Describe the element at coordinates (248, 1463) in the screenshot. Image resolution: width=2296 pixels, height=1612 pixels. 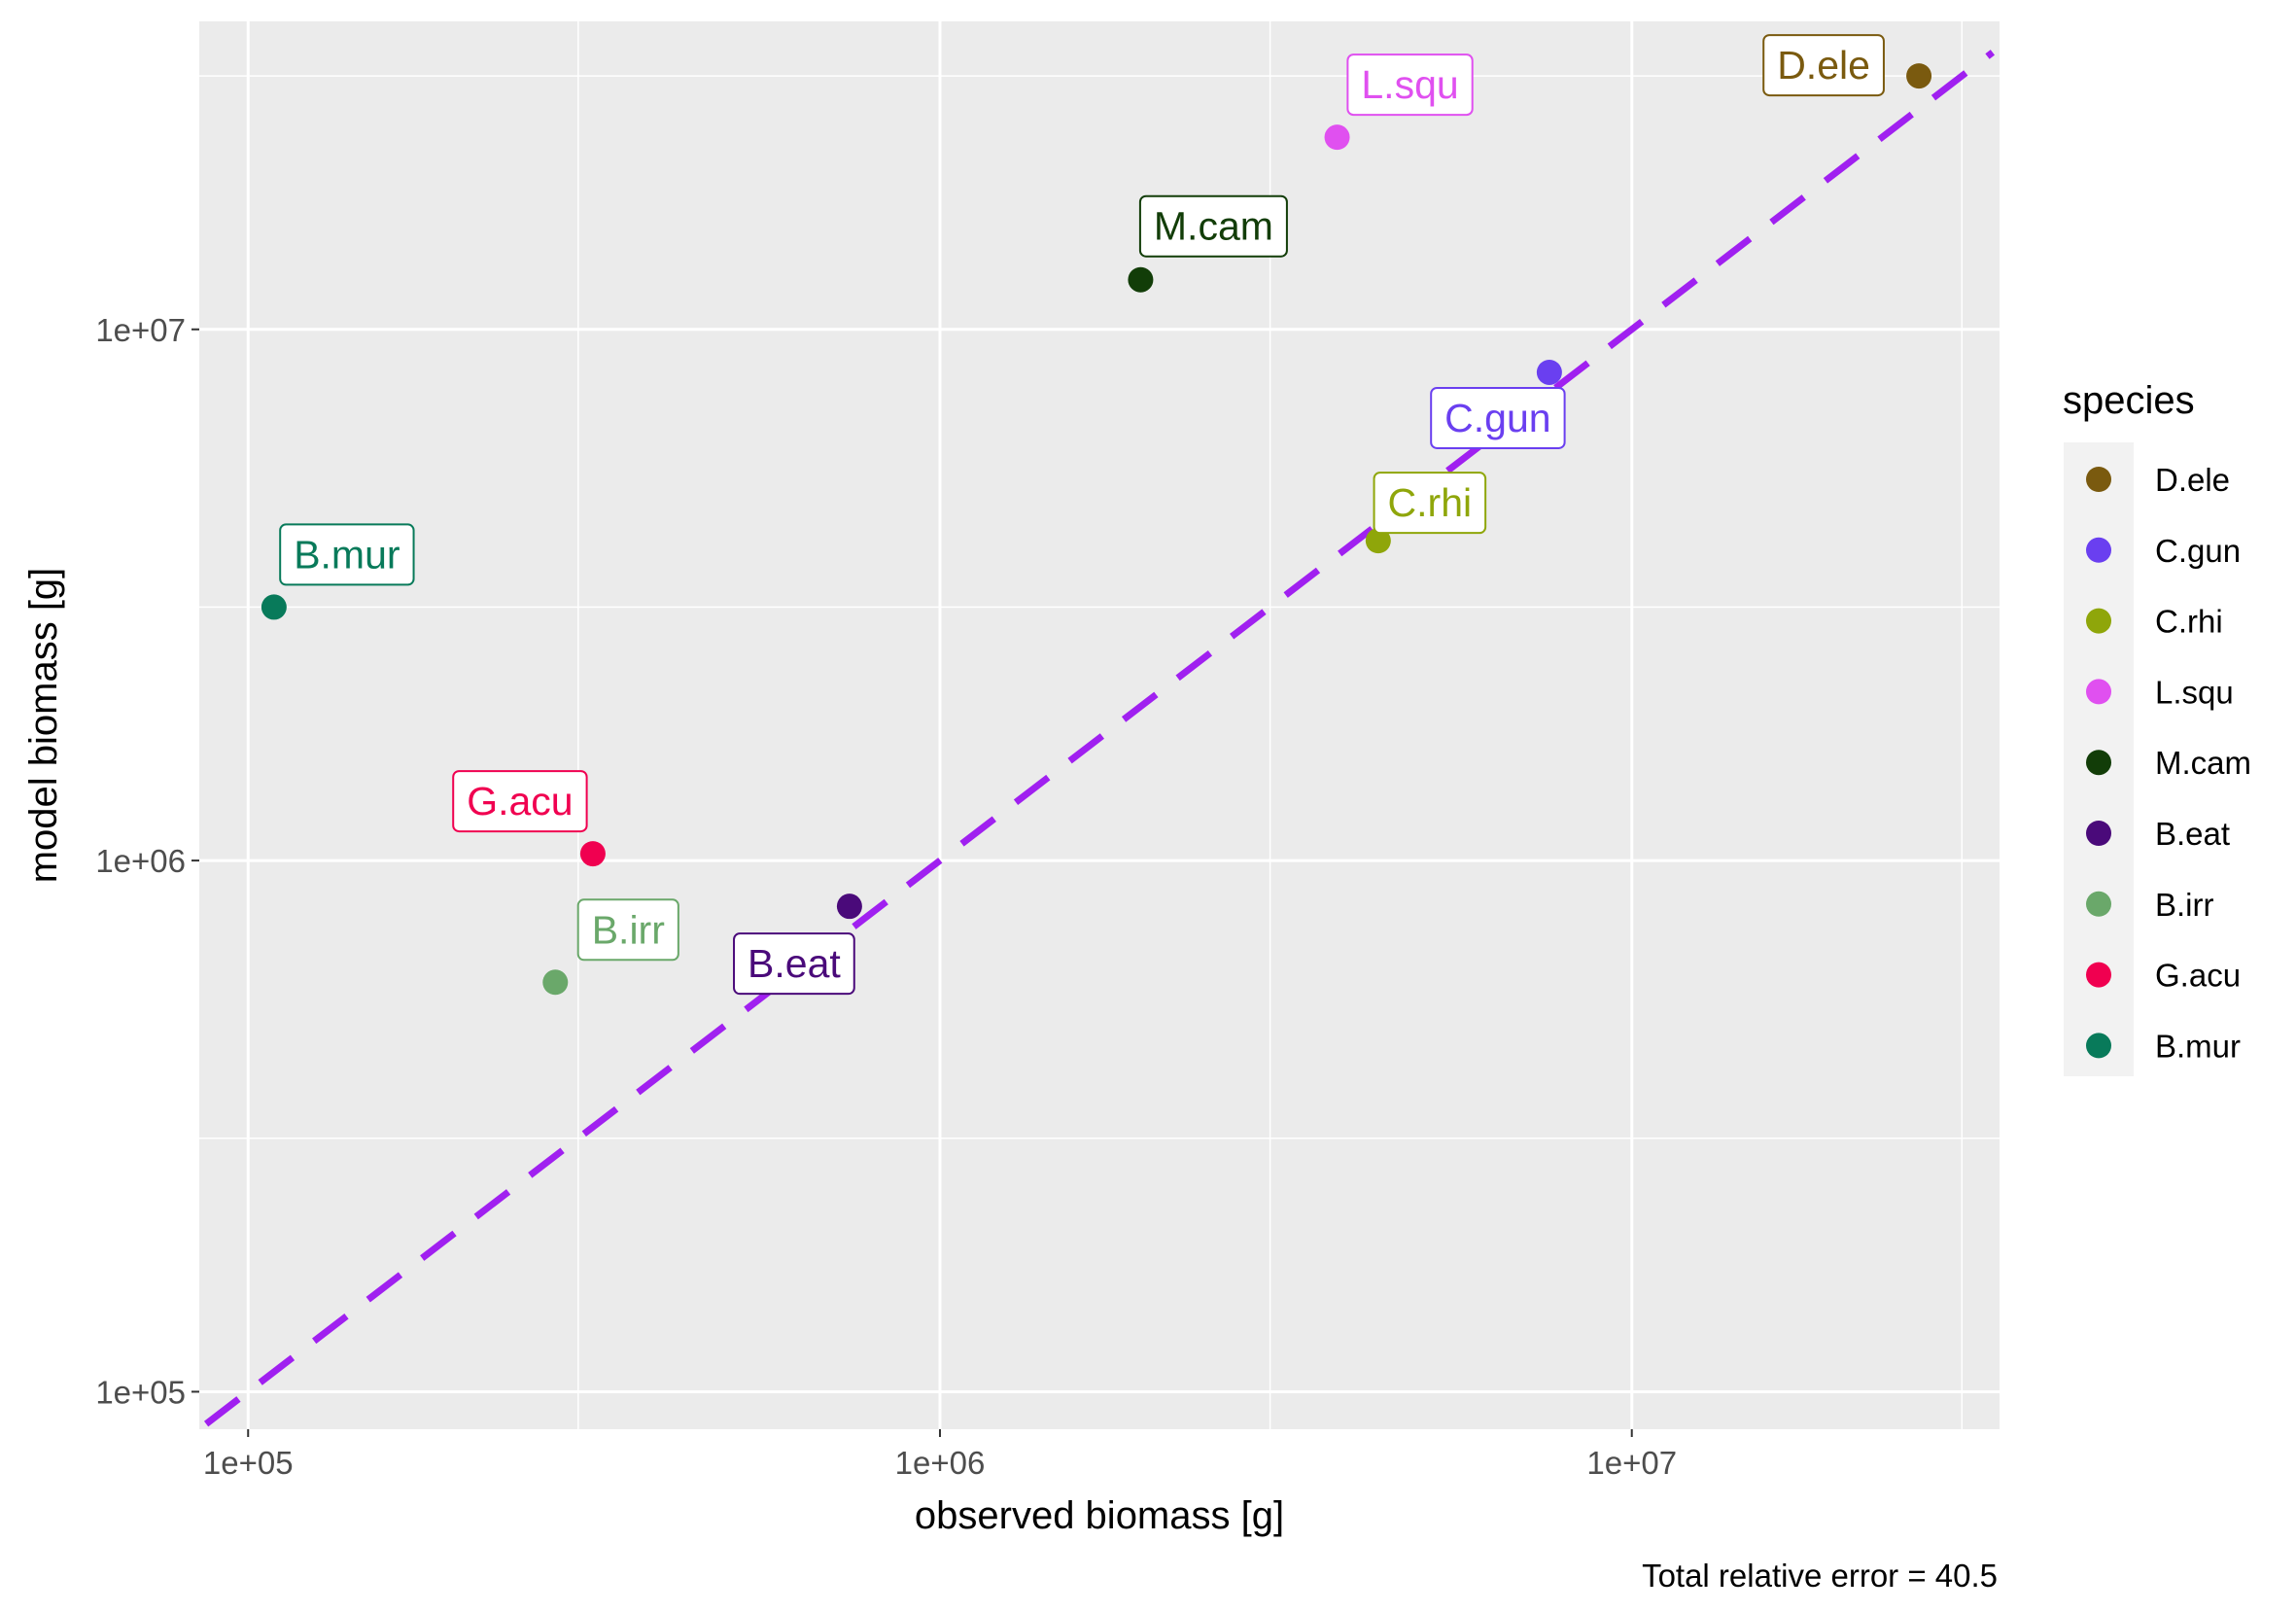
I see `x-tick-label: 1e+05` at that location.